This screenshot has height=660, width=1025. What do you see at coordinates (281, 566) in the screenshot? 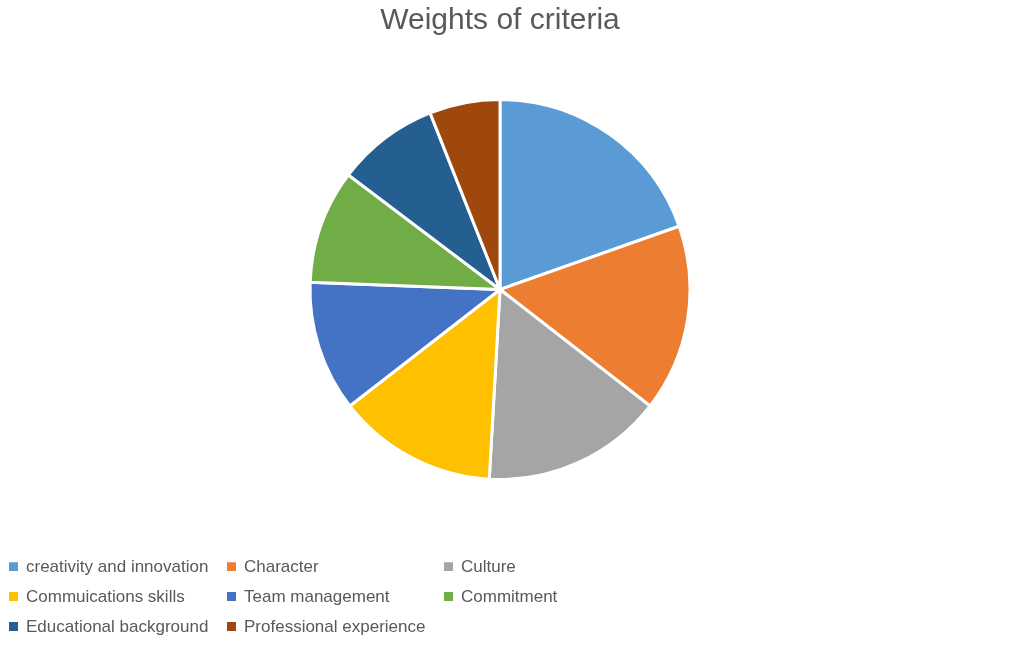
I see `legend-label: Character` at bounding box center [281, 566].